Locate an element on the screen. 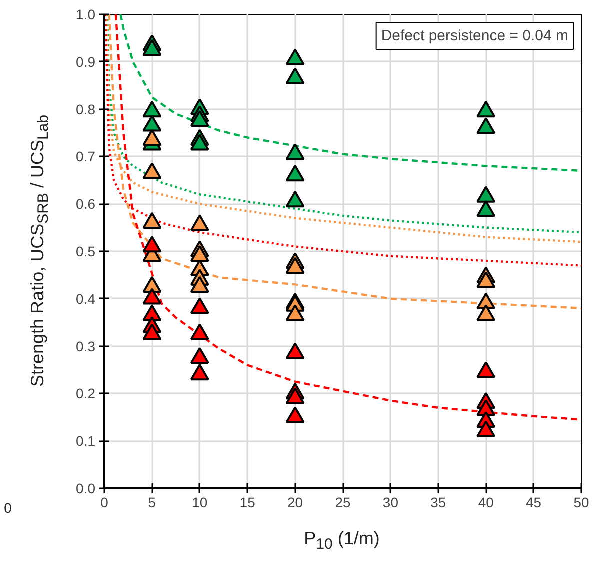 This screenshot has height=563, width=608. x-tick-label: 45 is located at coordinates (534, 502).